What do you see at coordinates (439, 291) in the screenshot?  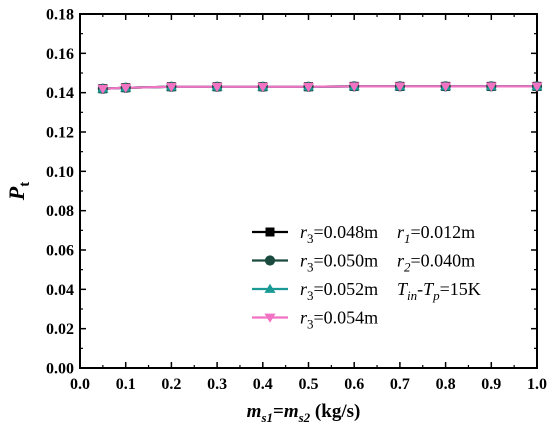 I see `legend-note-3: Tin-Tp=15K` at bounding box center [439, 291].